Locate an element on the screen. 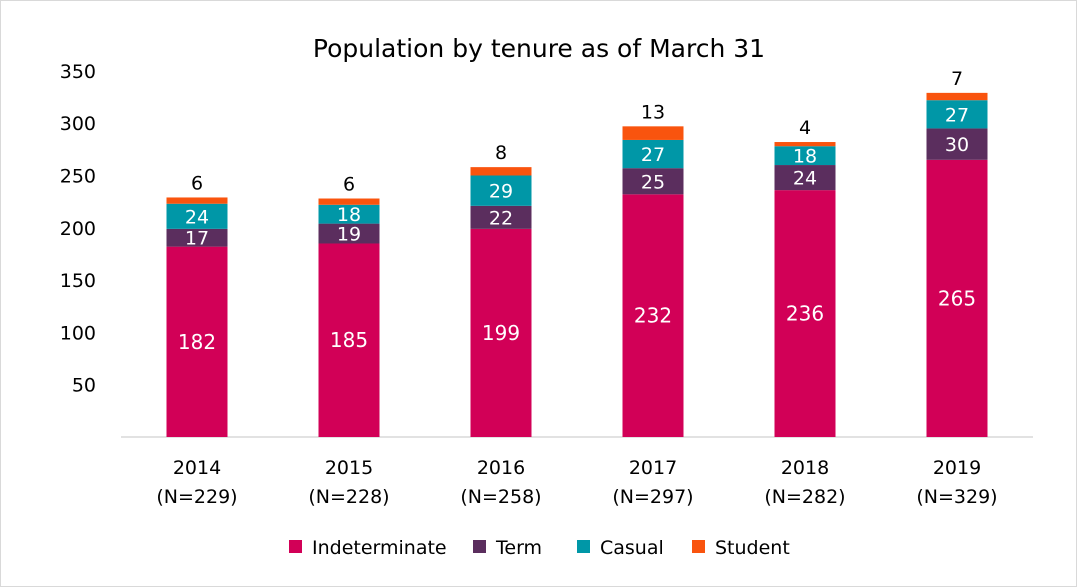  legend-swatch-student is located at coordinates (698, 546).